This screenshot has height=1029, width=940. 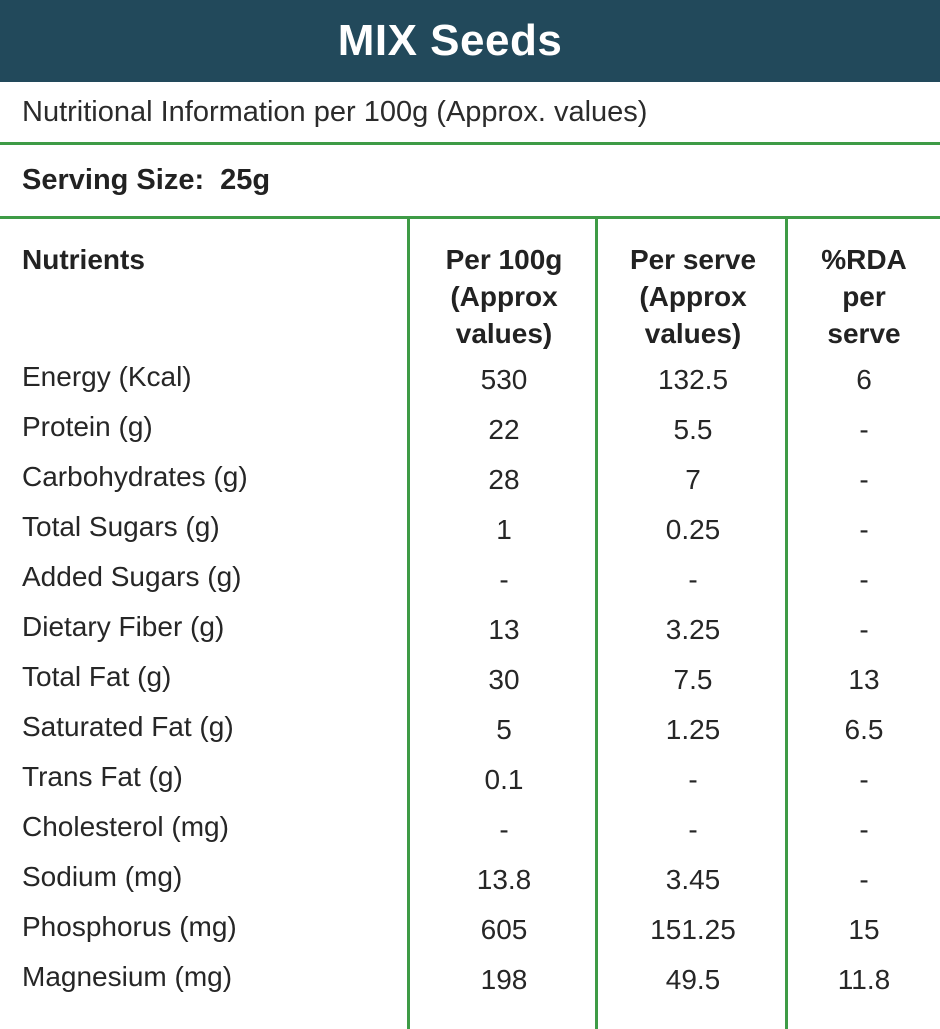 I want to click on per-100g-value: 530, so click(x=504, y=379).